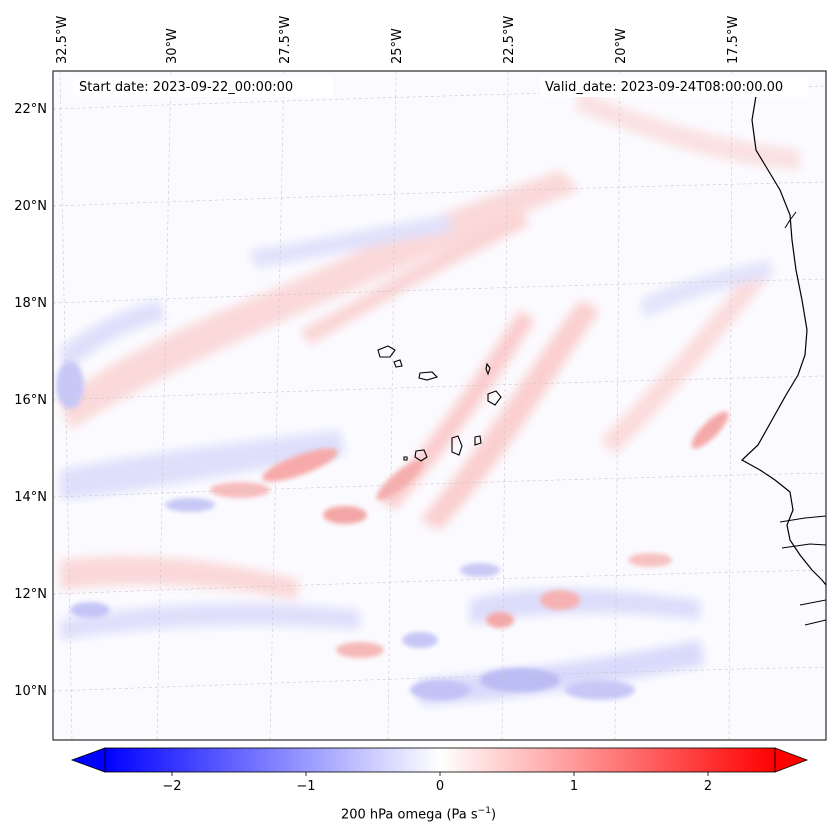  What do you see at coordinates (664, 87) in the screenshot?
I see `valid-date-label: Valid_date: 2023-09-24T08:00:00.00` at bounding box center [664, 87].